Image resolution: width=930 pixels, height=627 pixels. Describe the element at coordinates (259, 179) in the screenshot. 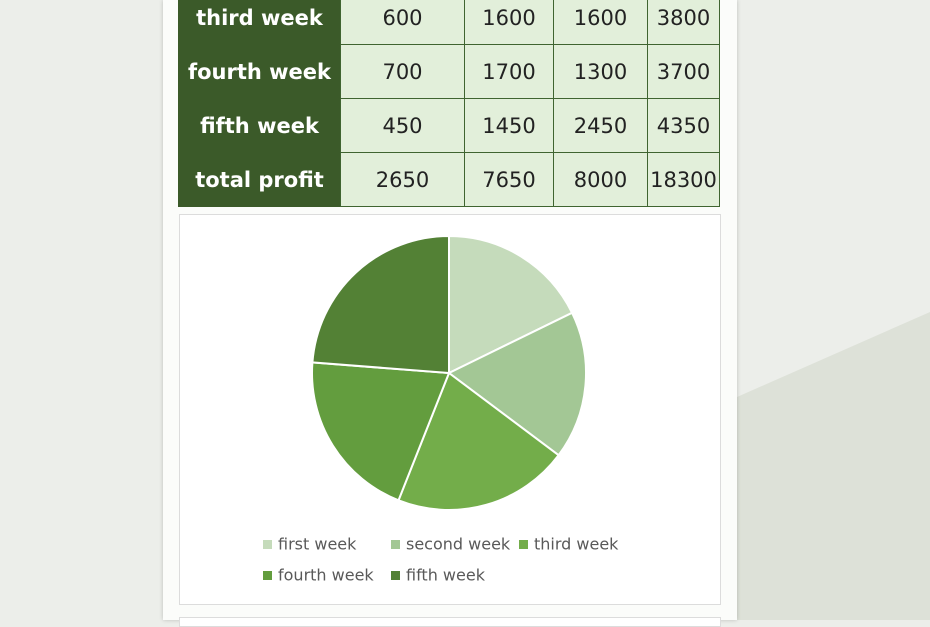

I see `row-label: total profit` at that location.